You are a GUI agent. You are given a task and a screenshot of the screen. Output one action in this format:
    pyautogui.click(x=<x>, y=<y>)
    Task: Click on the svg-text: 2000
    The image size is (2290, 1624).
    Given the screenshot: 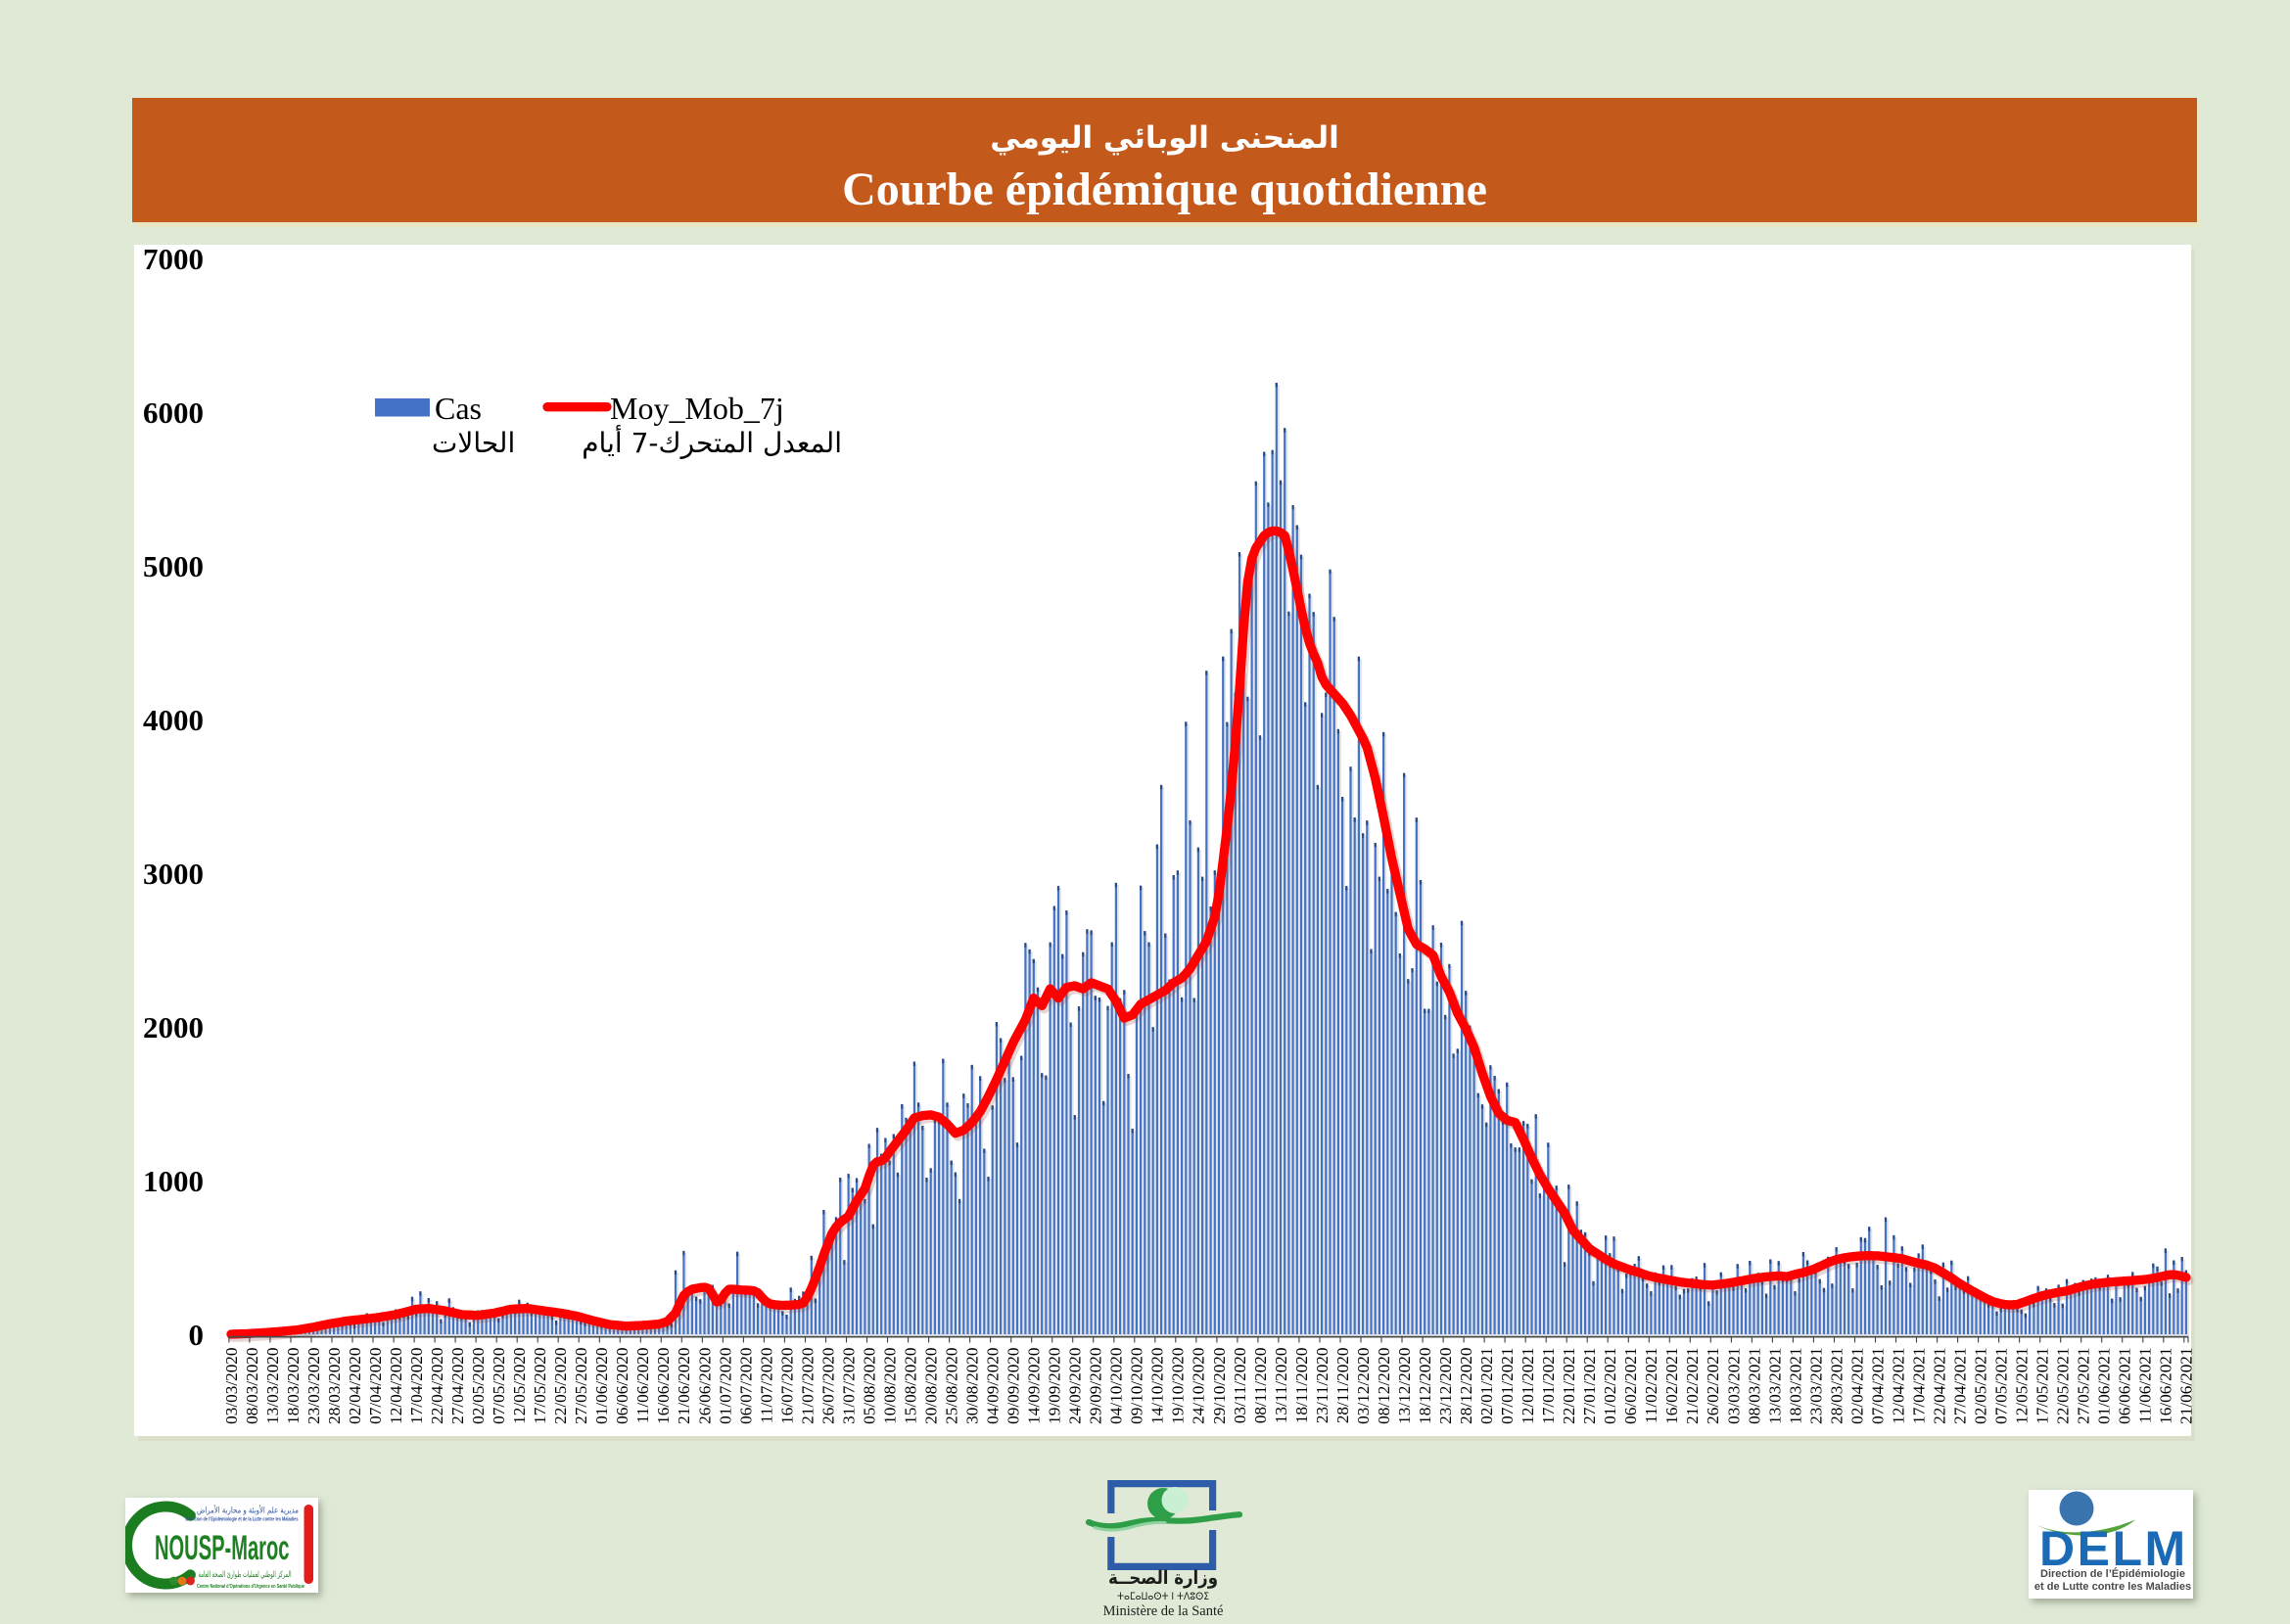 What is the action you would take?
    pyautogui.click(x=173, y=1027)
    